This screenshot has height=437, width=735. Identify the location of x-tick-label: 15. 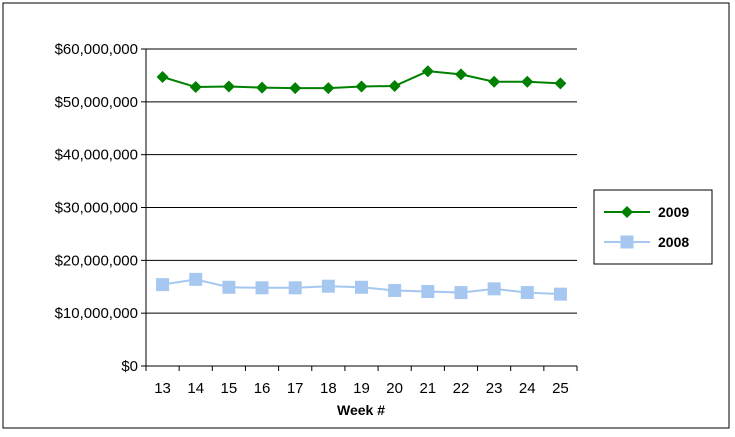
(229, 388).